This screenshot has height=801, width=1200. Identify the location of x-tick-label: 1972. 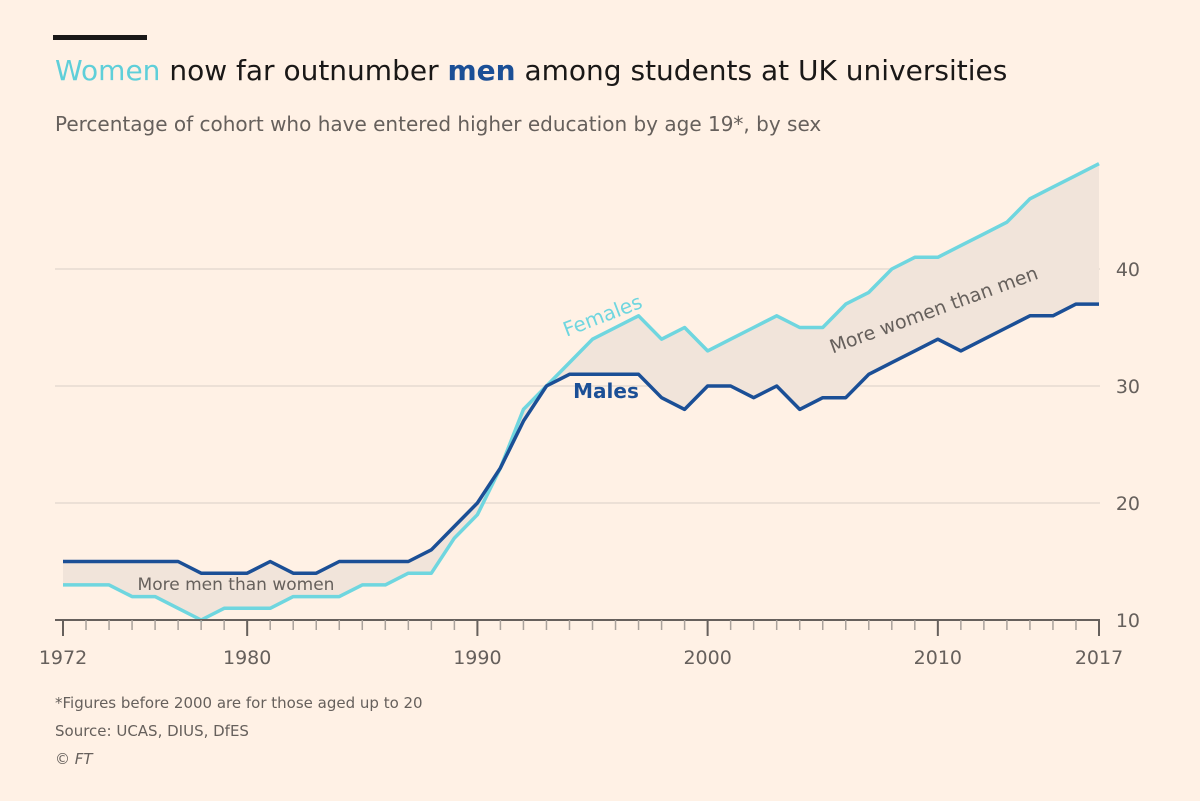
(63, 658).